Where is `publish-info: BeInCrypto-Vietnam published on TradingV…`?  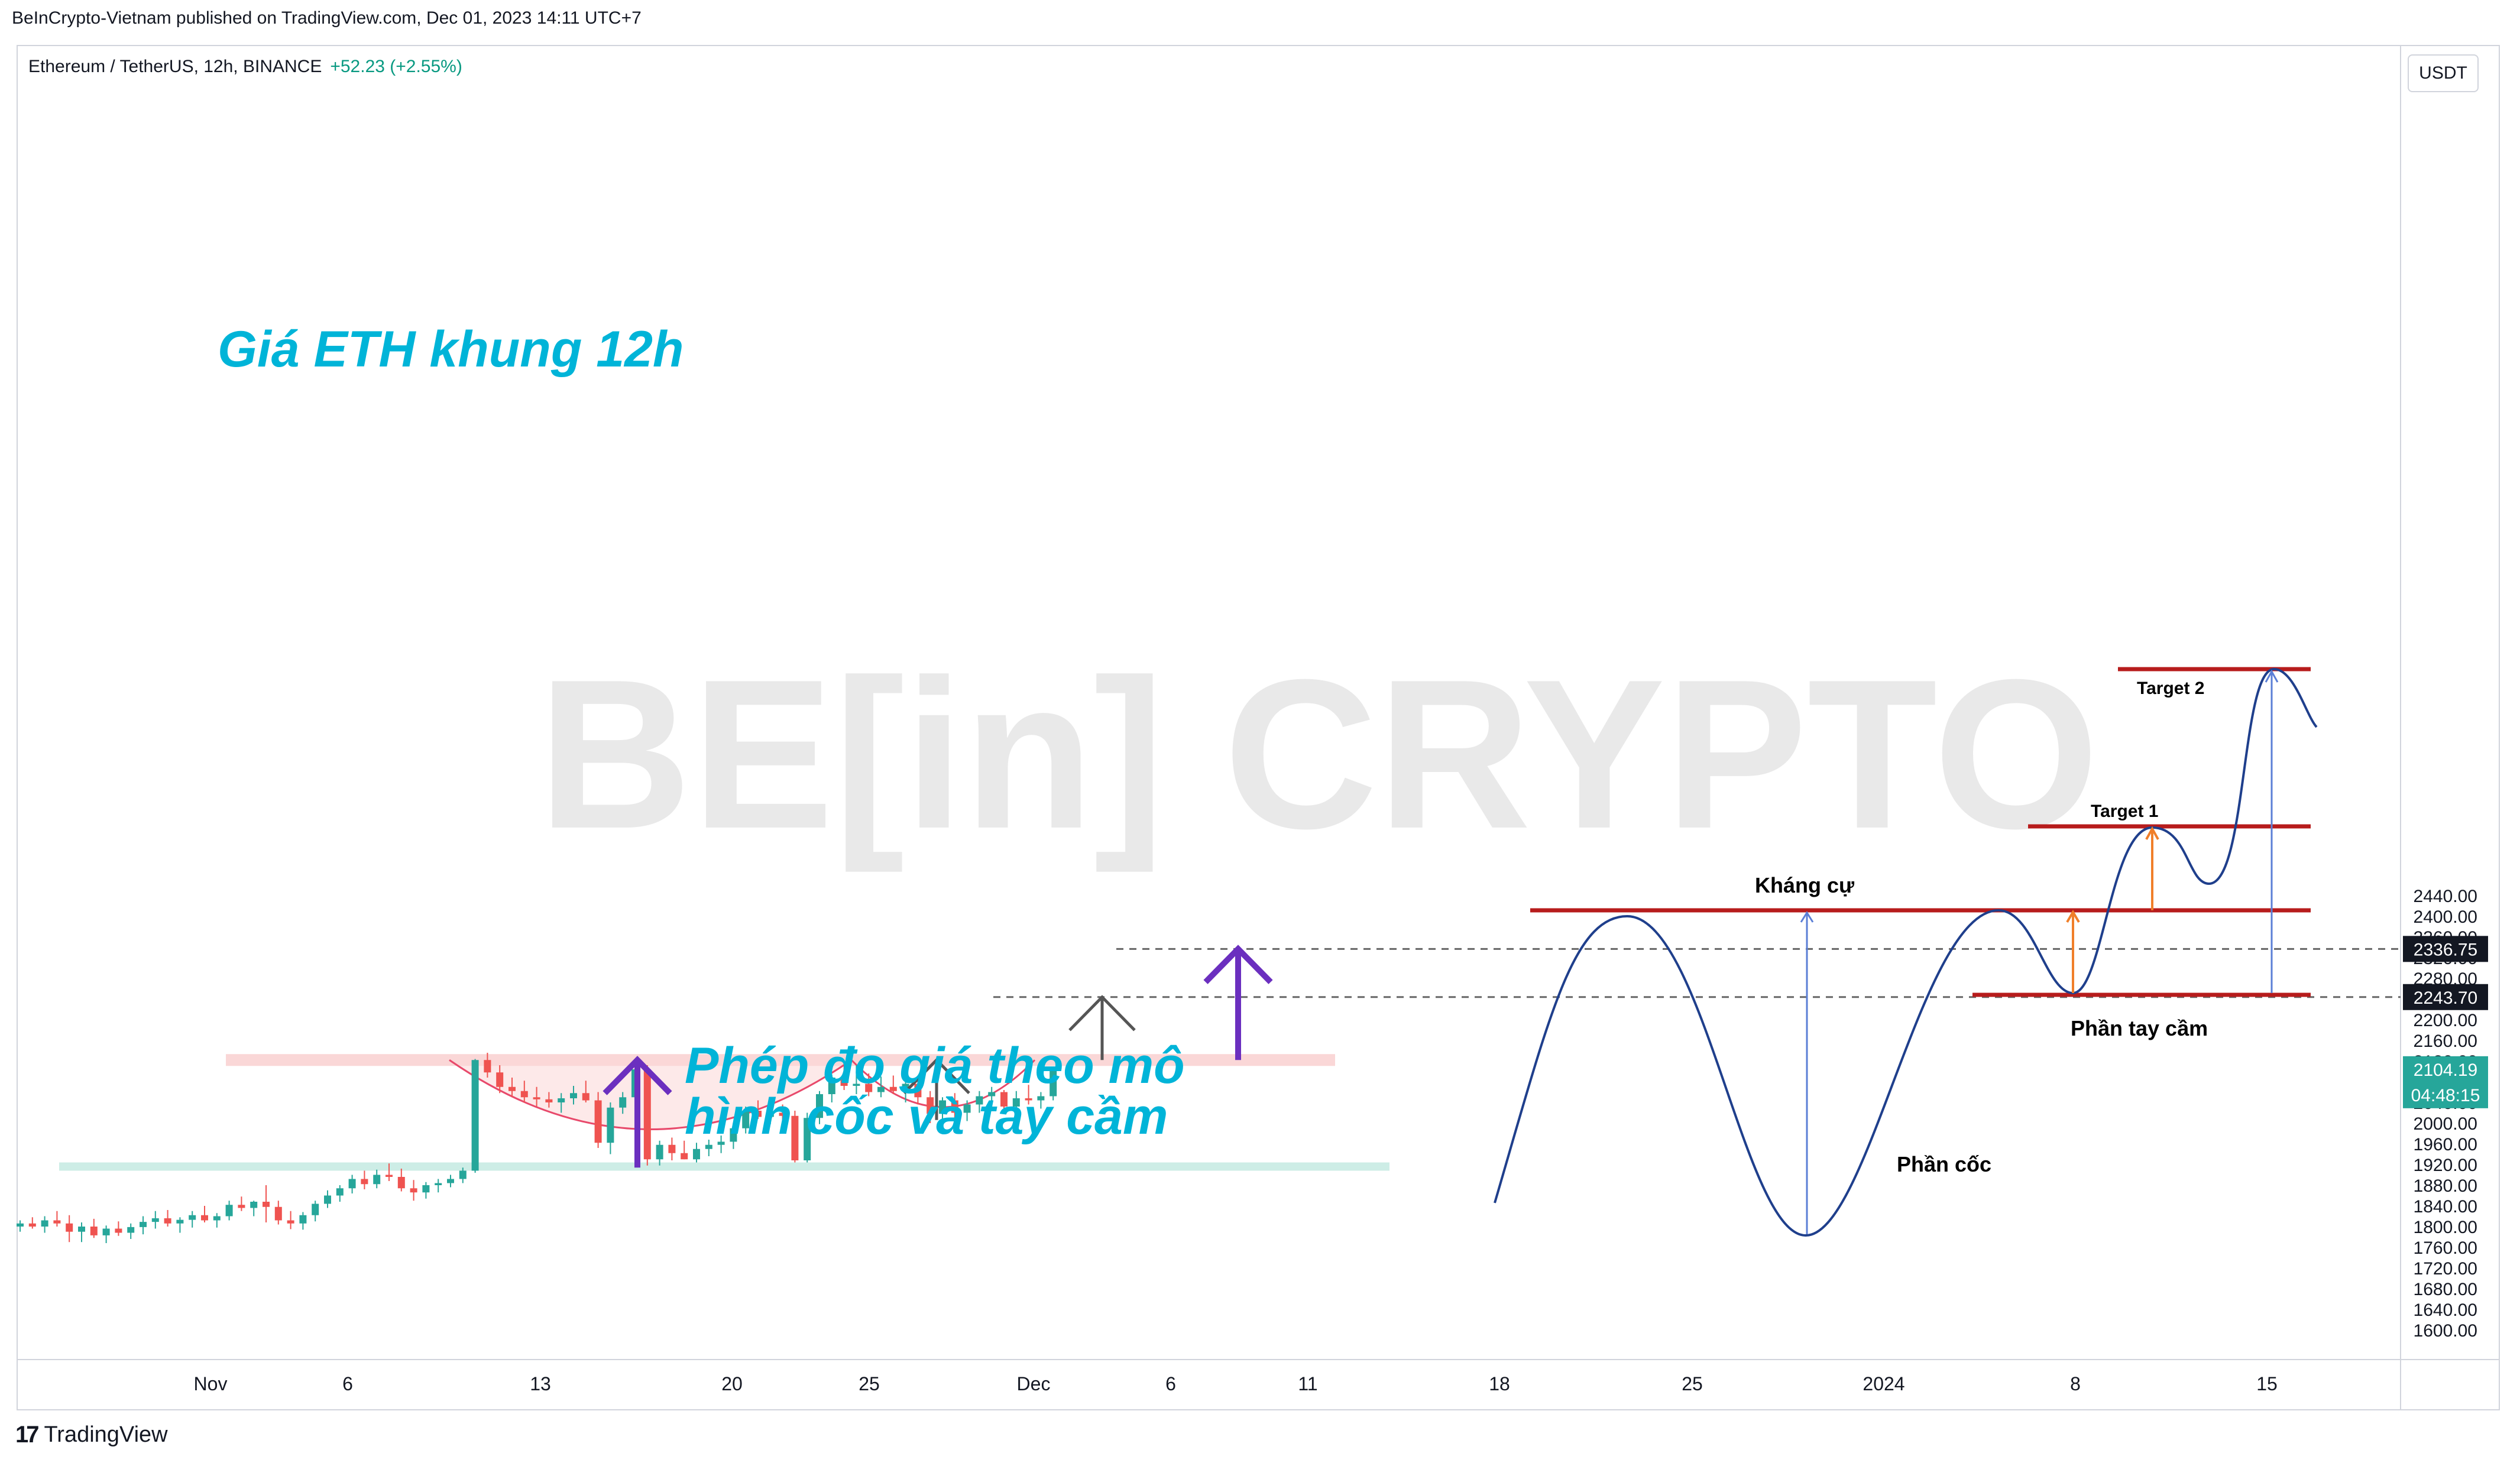
publish-info: BeInCrypto-Vietnam published on TradingV… is located at coordinates (327, 18).